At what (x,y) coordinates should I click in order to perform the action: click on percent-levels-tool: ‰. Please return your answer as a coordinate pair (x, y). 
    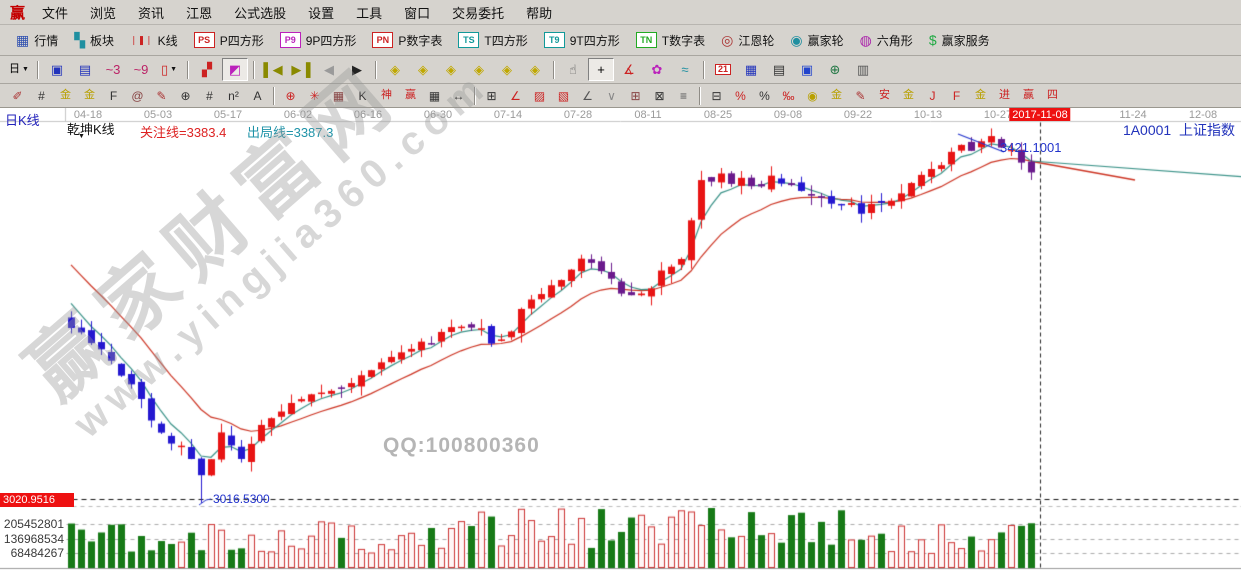
    Looking at the image, I should click on (788, 95).